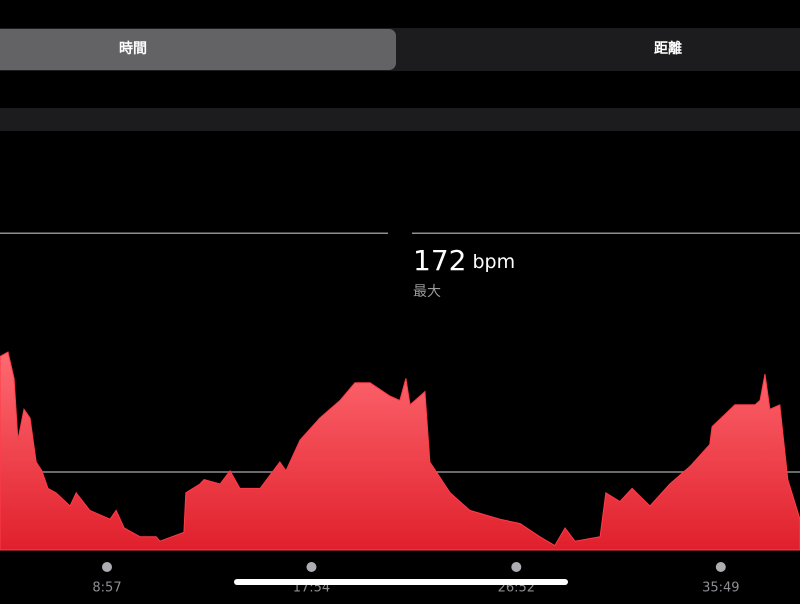 The image size is (800, 604). Describe the element at coordinates (720, 588) in the screenshot. I see `x-tick-label: 35:49` at that location.